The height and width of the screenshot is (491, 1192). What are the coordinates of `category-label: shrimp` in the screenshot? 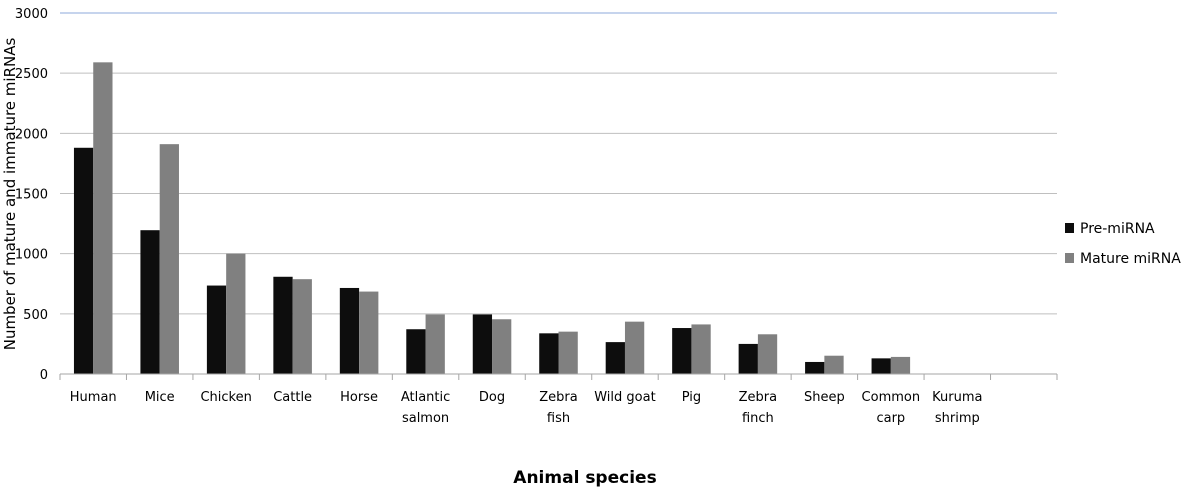 It's located at (957, 418).